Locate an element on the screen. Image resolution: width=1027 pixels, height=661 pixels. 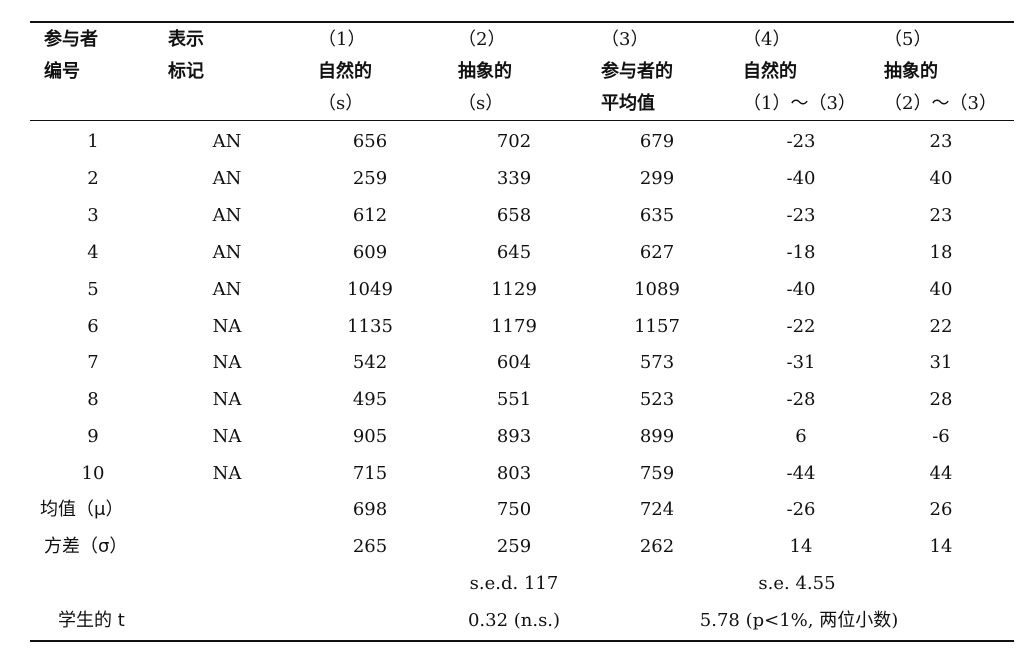
header-participant-line1: 参与者 is located at coordinates (71, 39).